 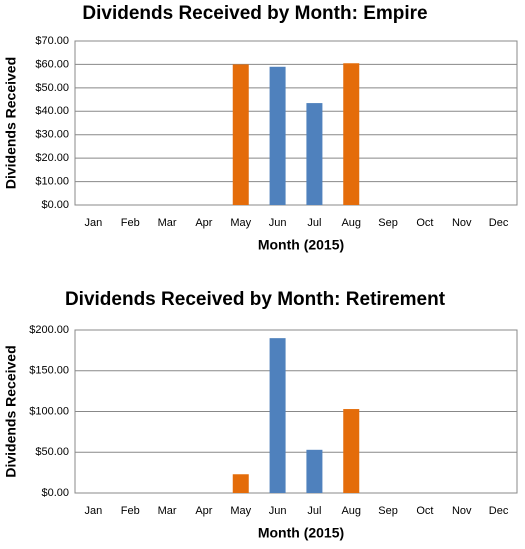 I want to click on y-tick-label: $200.00, so click(x=49, y=330).